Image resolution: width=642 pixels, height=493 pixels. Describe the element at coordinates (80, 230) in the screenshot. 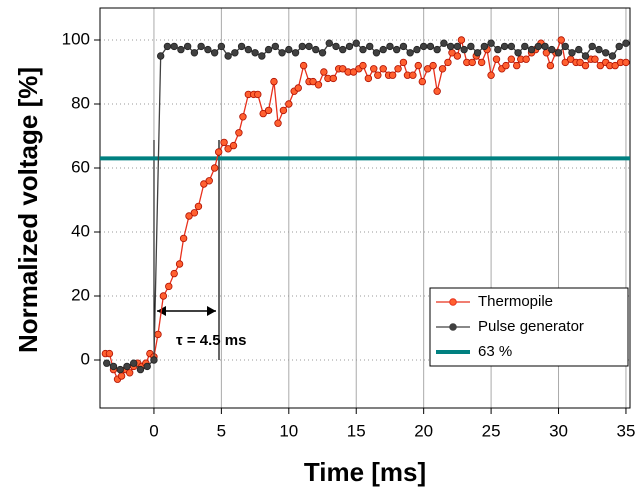

I see `y-tick-label: 40` at that location.